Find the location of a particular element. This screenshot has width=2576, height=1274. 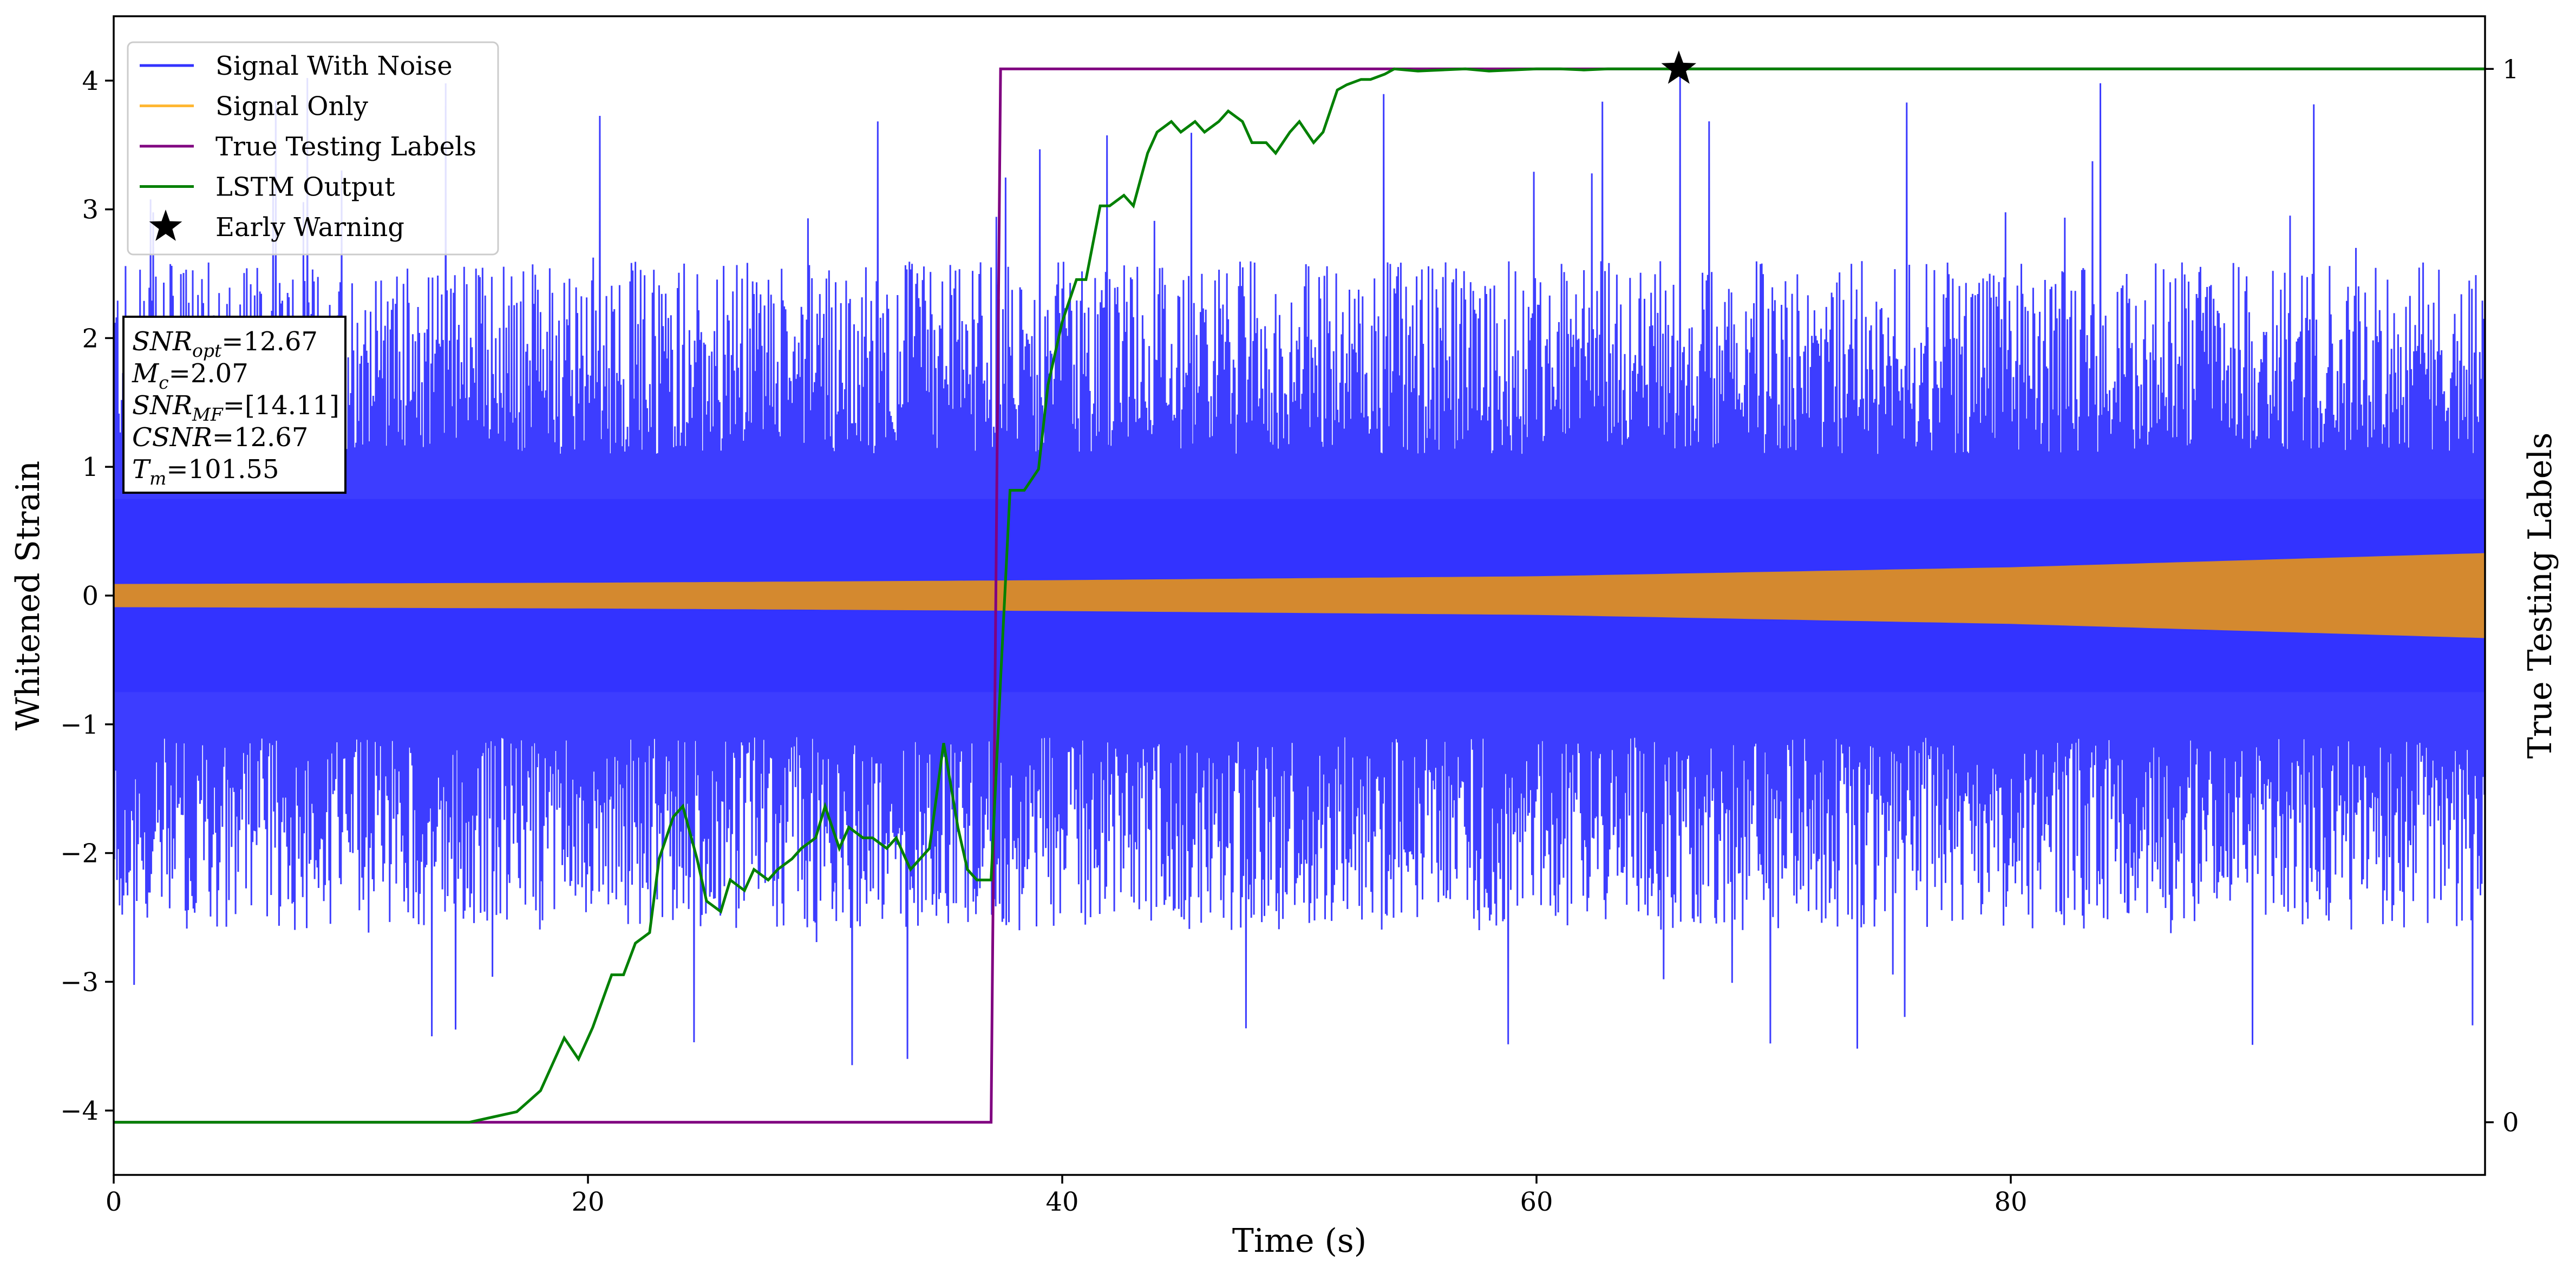

annotation-subscript: opt is located at coordinates (207, 350).